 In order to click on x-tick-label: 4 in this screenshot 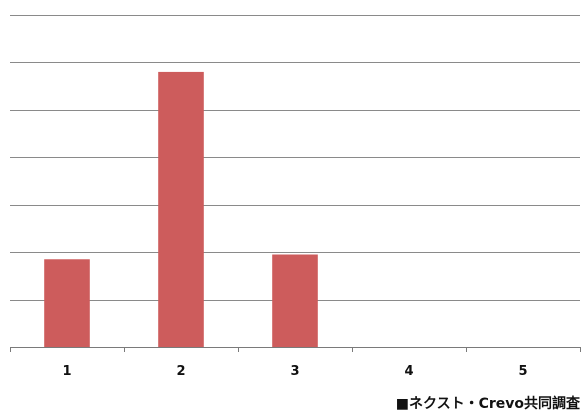, I will do `click(408, 371)`.